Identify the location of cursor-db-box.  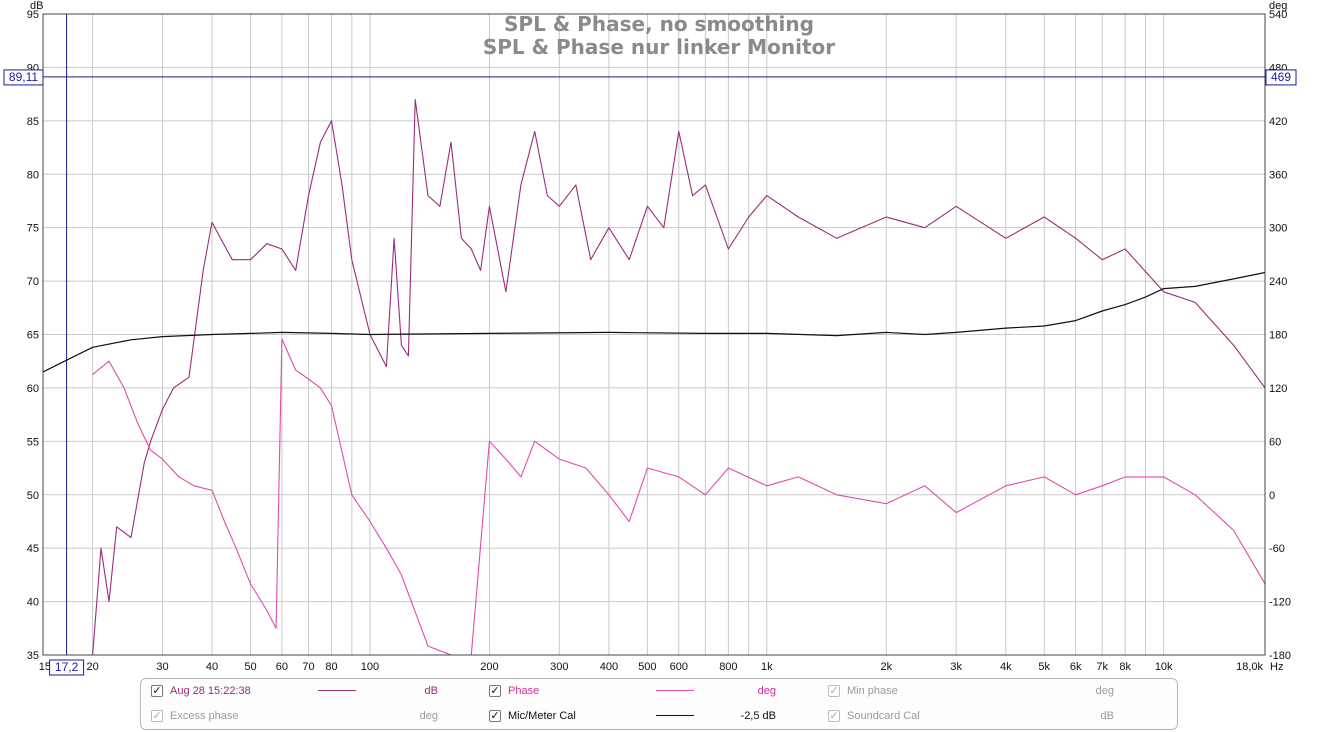
(23, 77).